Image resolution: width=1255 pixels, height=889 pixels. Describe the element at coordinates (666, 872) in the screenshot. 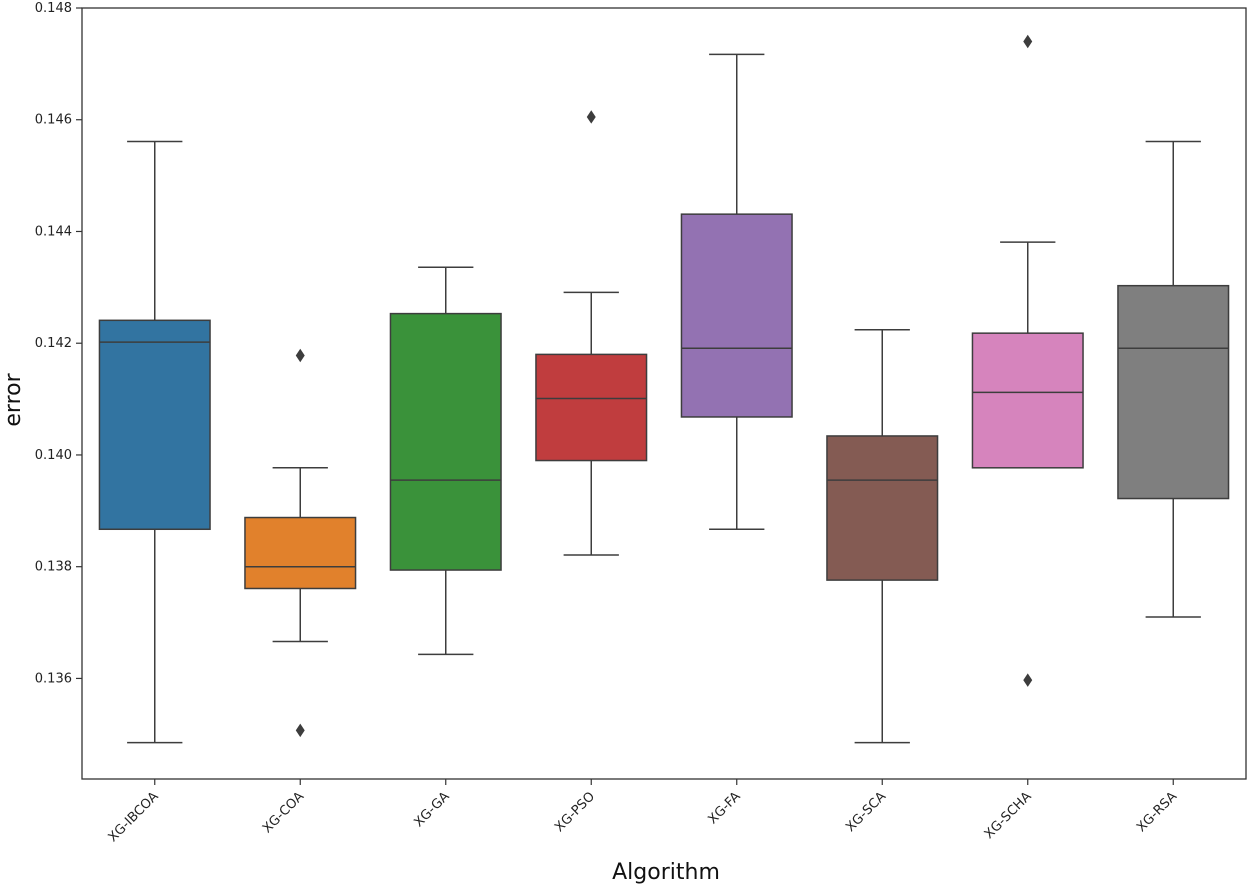

I see `x-axis-label: Algorithm` at that location.